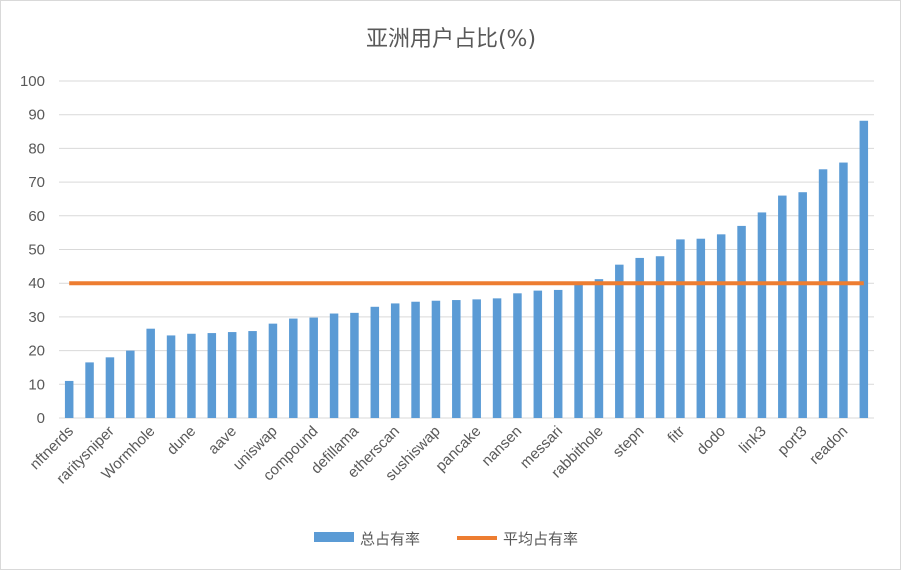  I want to click on y-tick-label: 90, so click(36, 115).